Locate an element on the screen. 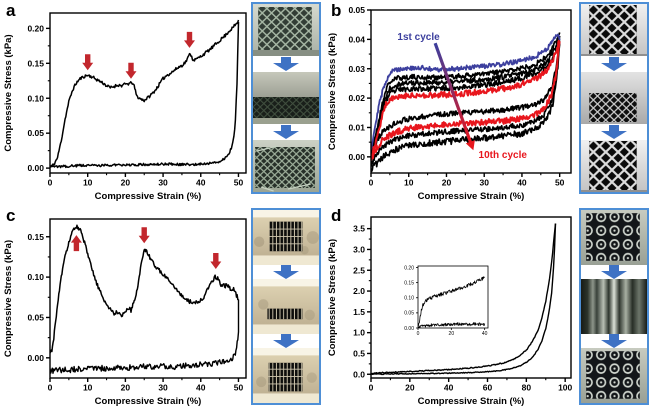 Image resolution: width=653 pixels, height=410 pixels. svg-text: 0.5 is located at coordinates (359, 354).